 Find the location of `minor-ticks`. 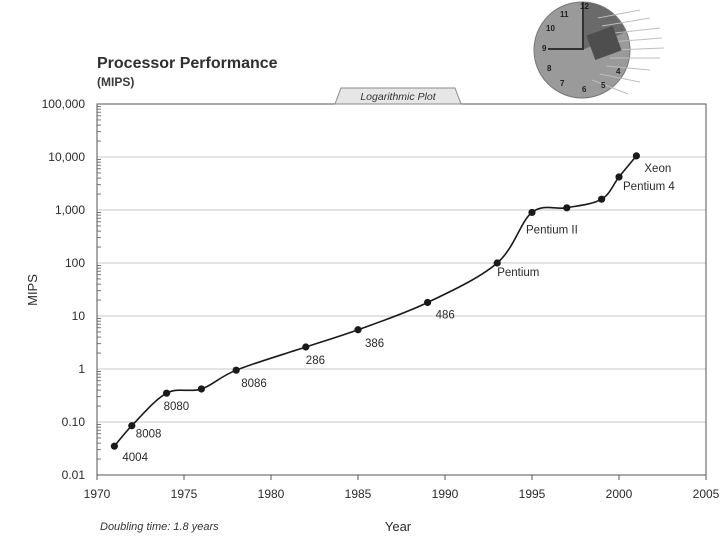

minor-ticks is located at coordinates (99, 283).